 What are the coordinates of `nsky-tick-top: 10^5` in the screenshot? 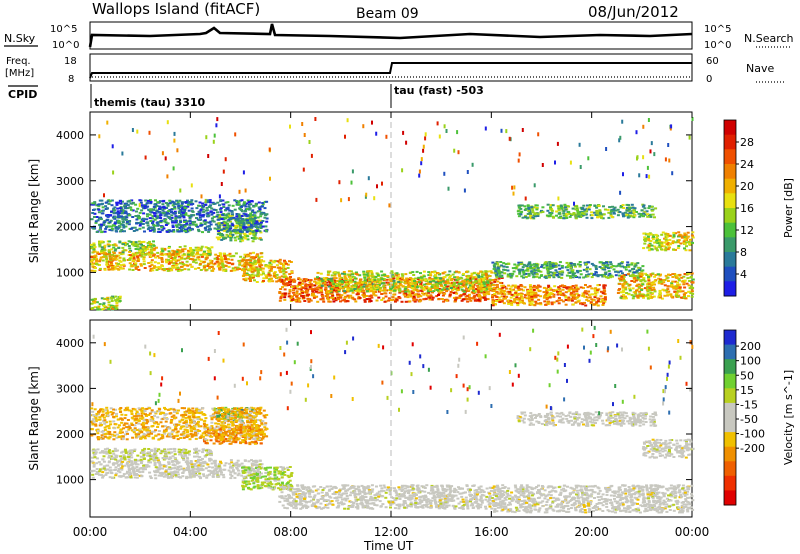 It's located at (63, 29).